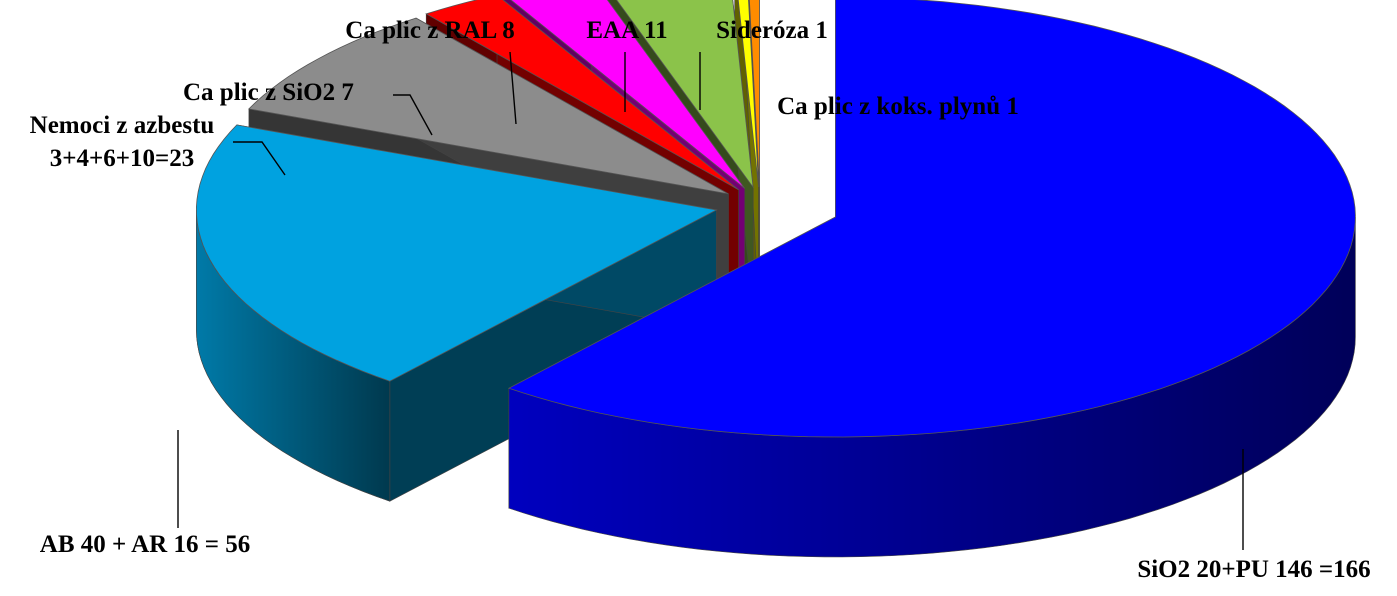 This screenshot has width=1397, height=596. I want to click on slice-label-line: SiO2 20+PU 146 =166, so click(1253, 569).